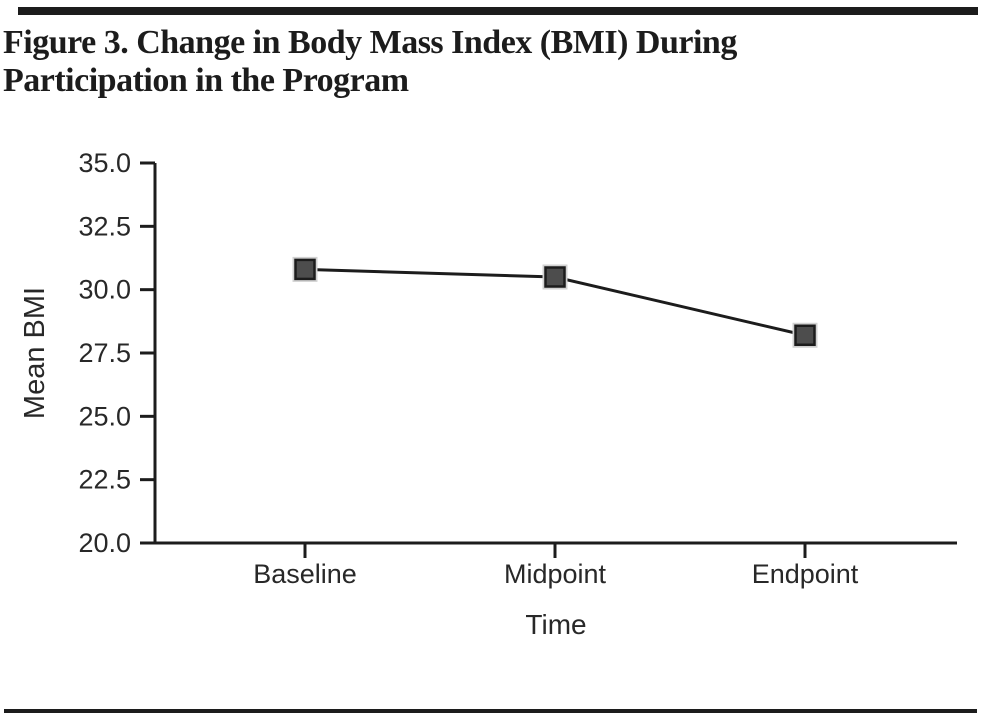 The width and height of the screenshot is (981, 720). What do you see at coordinates (104, 226) in the screenshot?
I see `y-tick-label: 32.5` at bounding box center [104, 226].